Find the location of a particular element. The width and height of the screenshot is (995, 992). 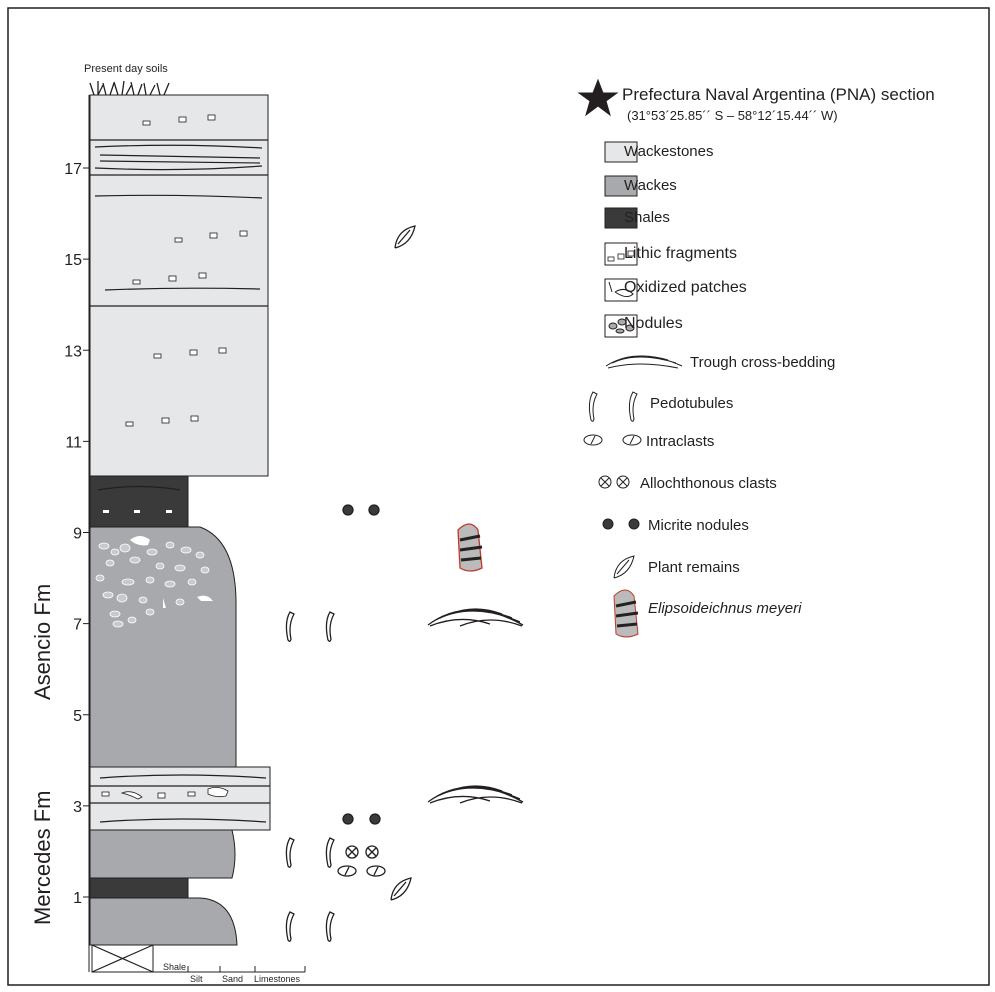

scale-tick-label: 5 is located at coordinates (77, 716).